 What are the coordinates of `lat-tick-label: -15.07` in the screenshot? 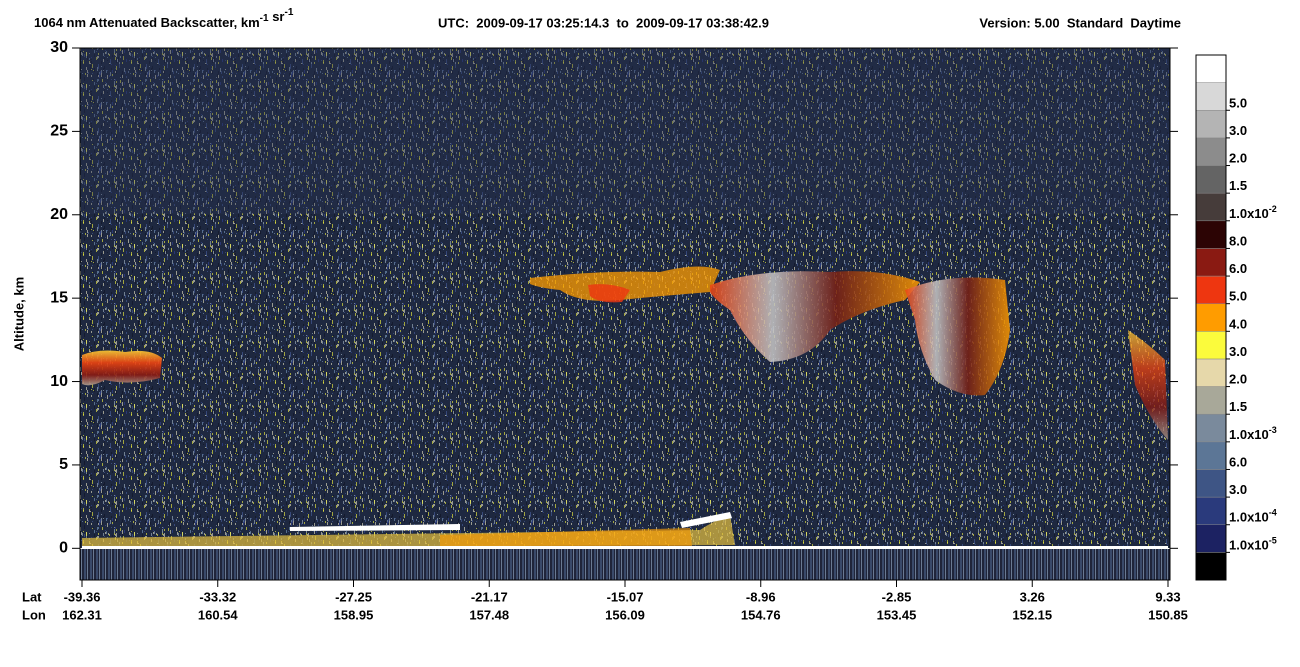 It's located at (625, 596).